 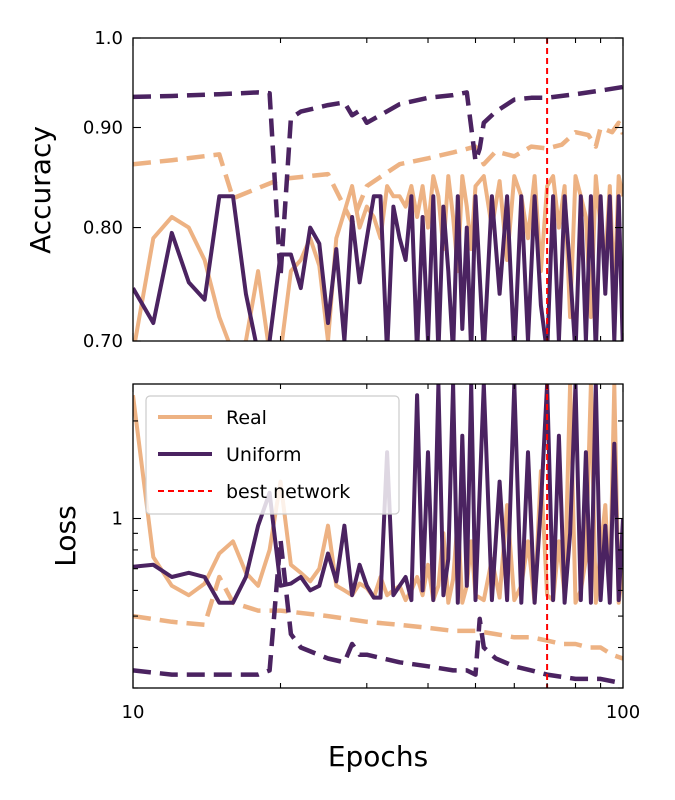 What do you see at coordinates (264, 455) in the screenshot?
I see `legend-label-uniform: Uniform` at bounding box center [264, 455].